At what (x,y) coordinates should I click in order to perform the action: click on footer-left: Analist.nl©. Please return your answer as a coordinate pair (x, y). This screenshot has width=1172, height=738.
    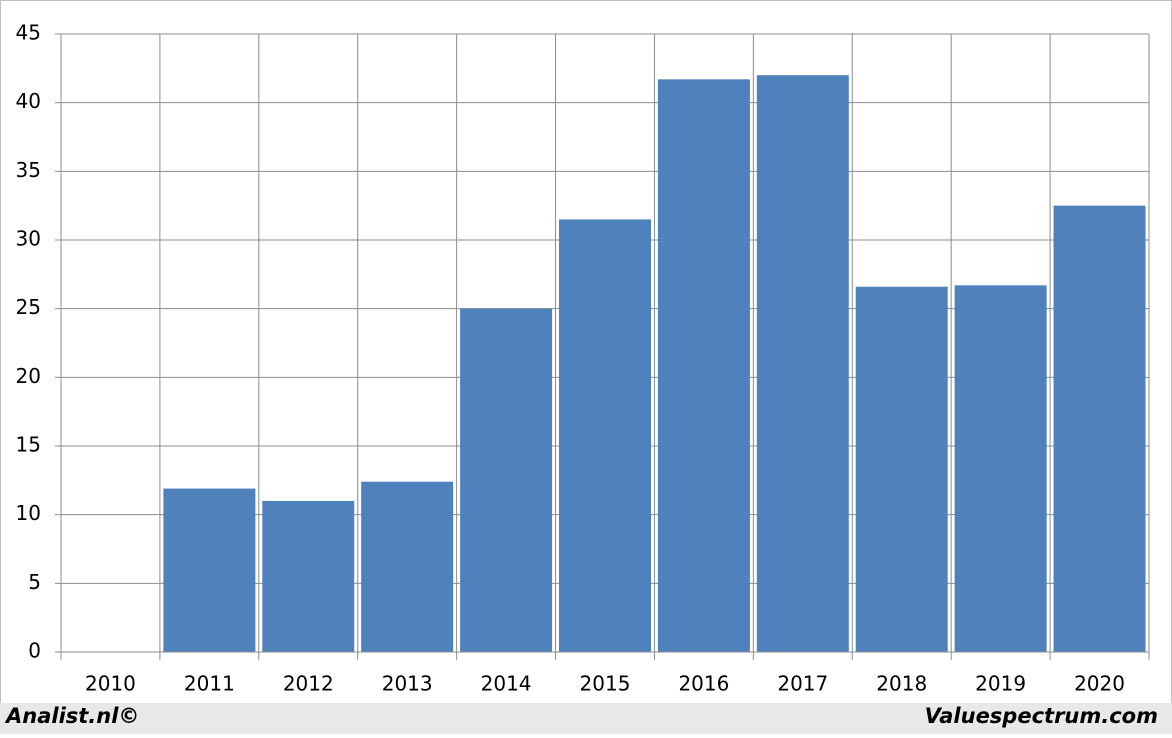
    Looking at the image, I should click on (71, 716).